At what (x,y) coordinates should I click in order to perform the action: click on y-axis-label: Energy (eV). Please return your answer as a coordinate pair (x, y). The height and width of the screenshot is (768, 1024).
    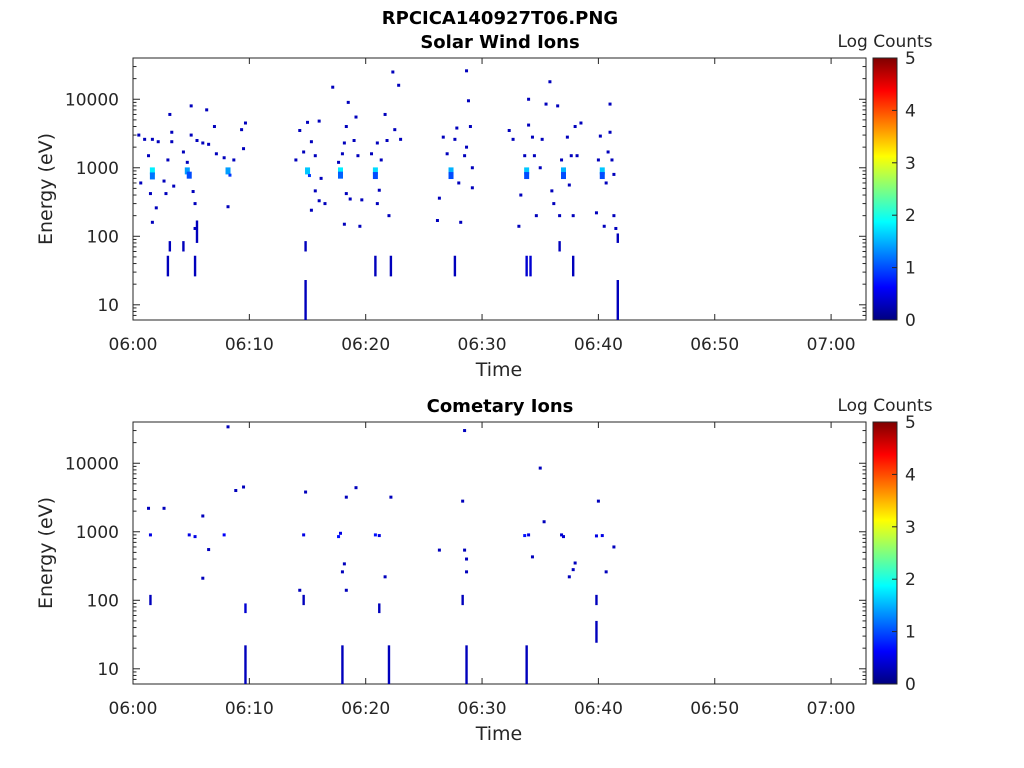
    Looking at the image, I should click on (46, 189).